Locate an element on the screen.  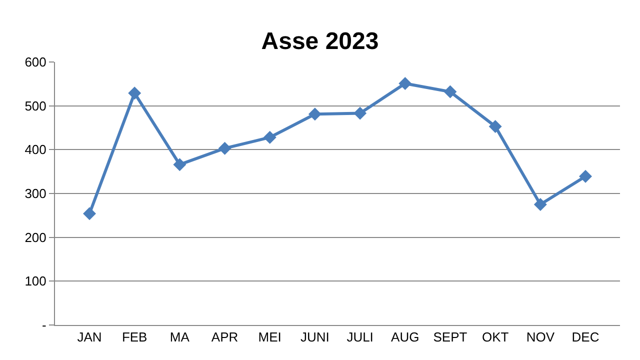
y-tick-label: 600 is located at coordinates (35, 62).